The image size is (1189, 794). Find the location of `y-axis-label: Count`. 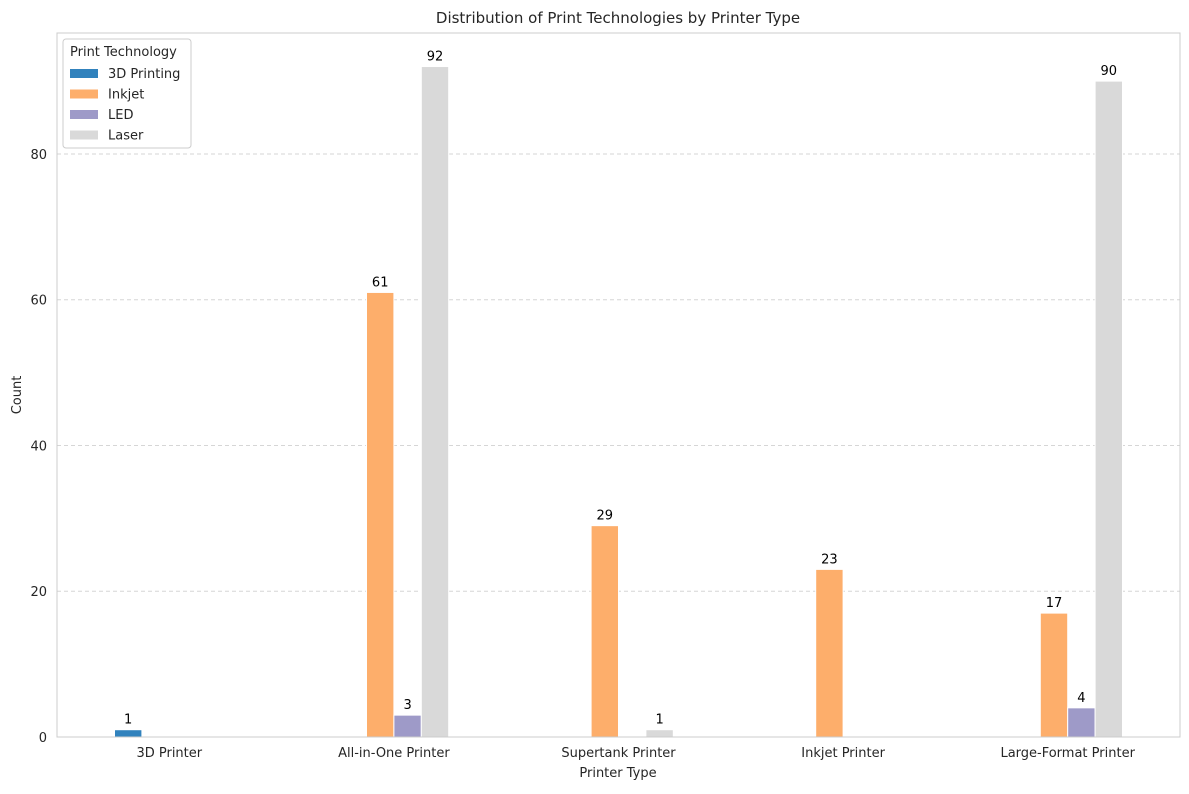

y-axis-label: Count is located at coordinates (17, 395).